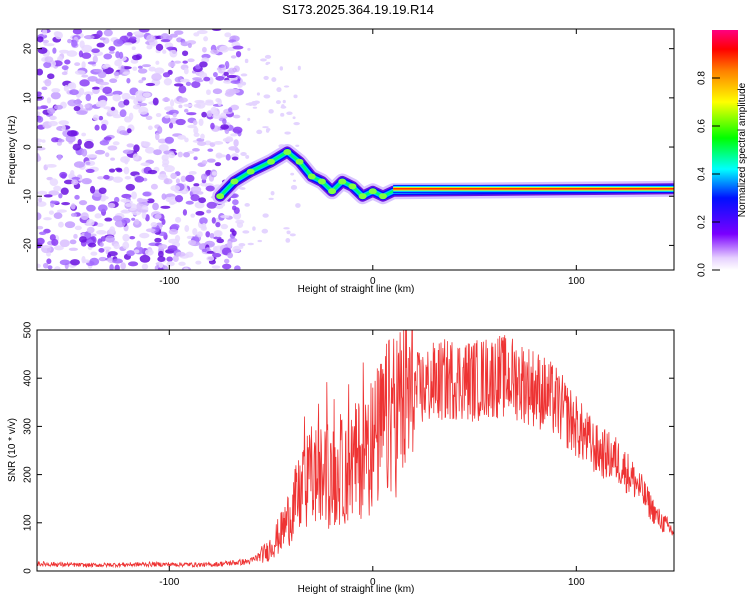  What do you see at coordinates (702, 270) in the screenshot?
I see `colorbar-tick-label: 0.0` at bounding box center [702, 270].